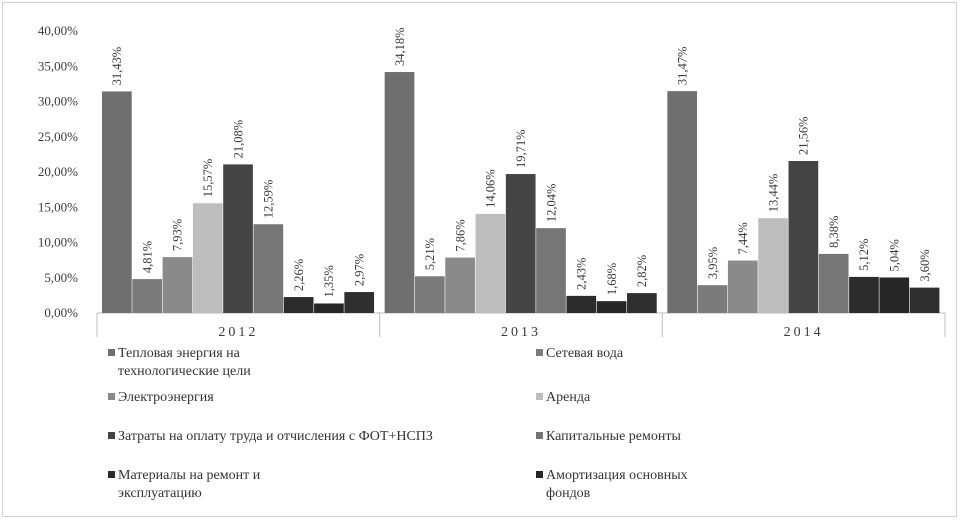  I want to click on data-label: 7,86%, so click(460, 235).